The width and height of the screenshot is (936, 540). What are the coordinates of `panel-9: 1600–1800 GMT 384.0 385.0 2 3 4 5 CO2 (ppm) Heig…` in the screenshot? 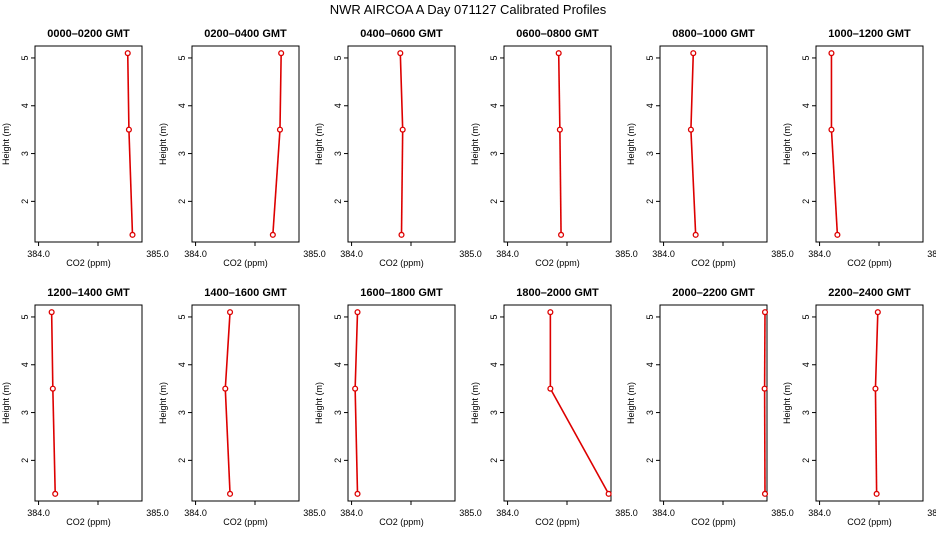 It's located at (398, 407).